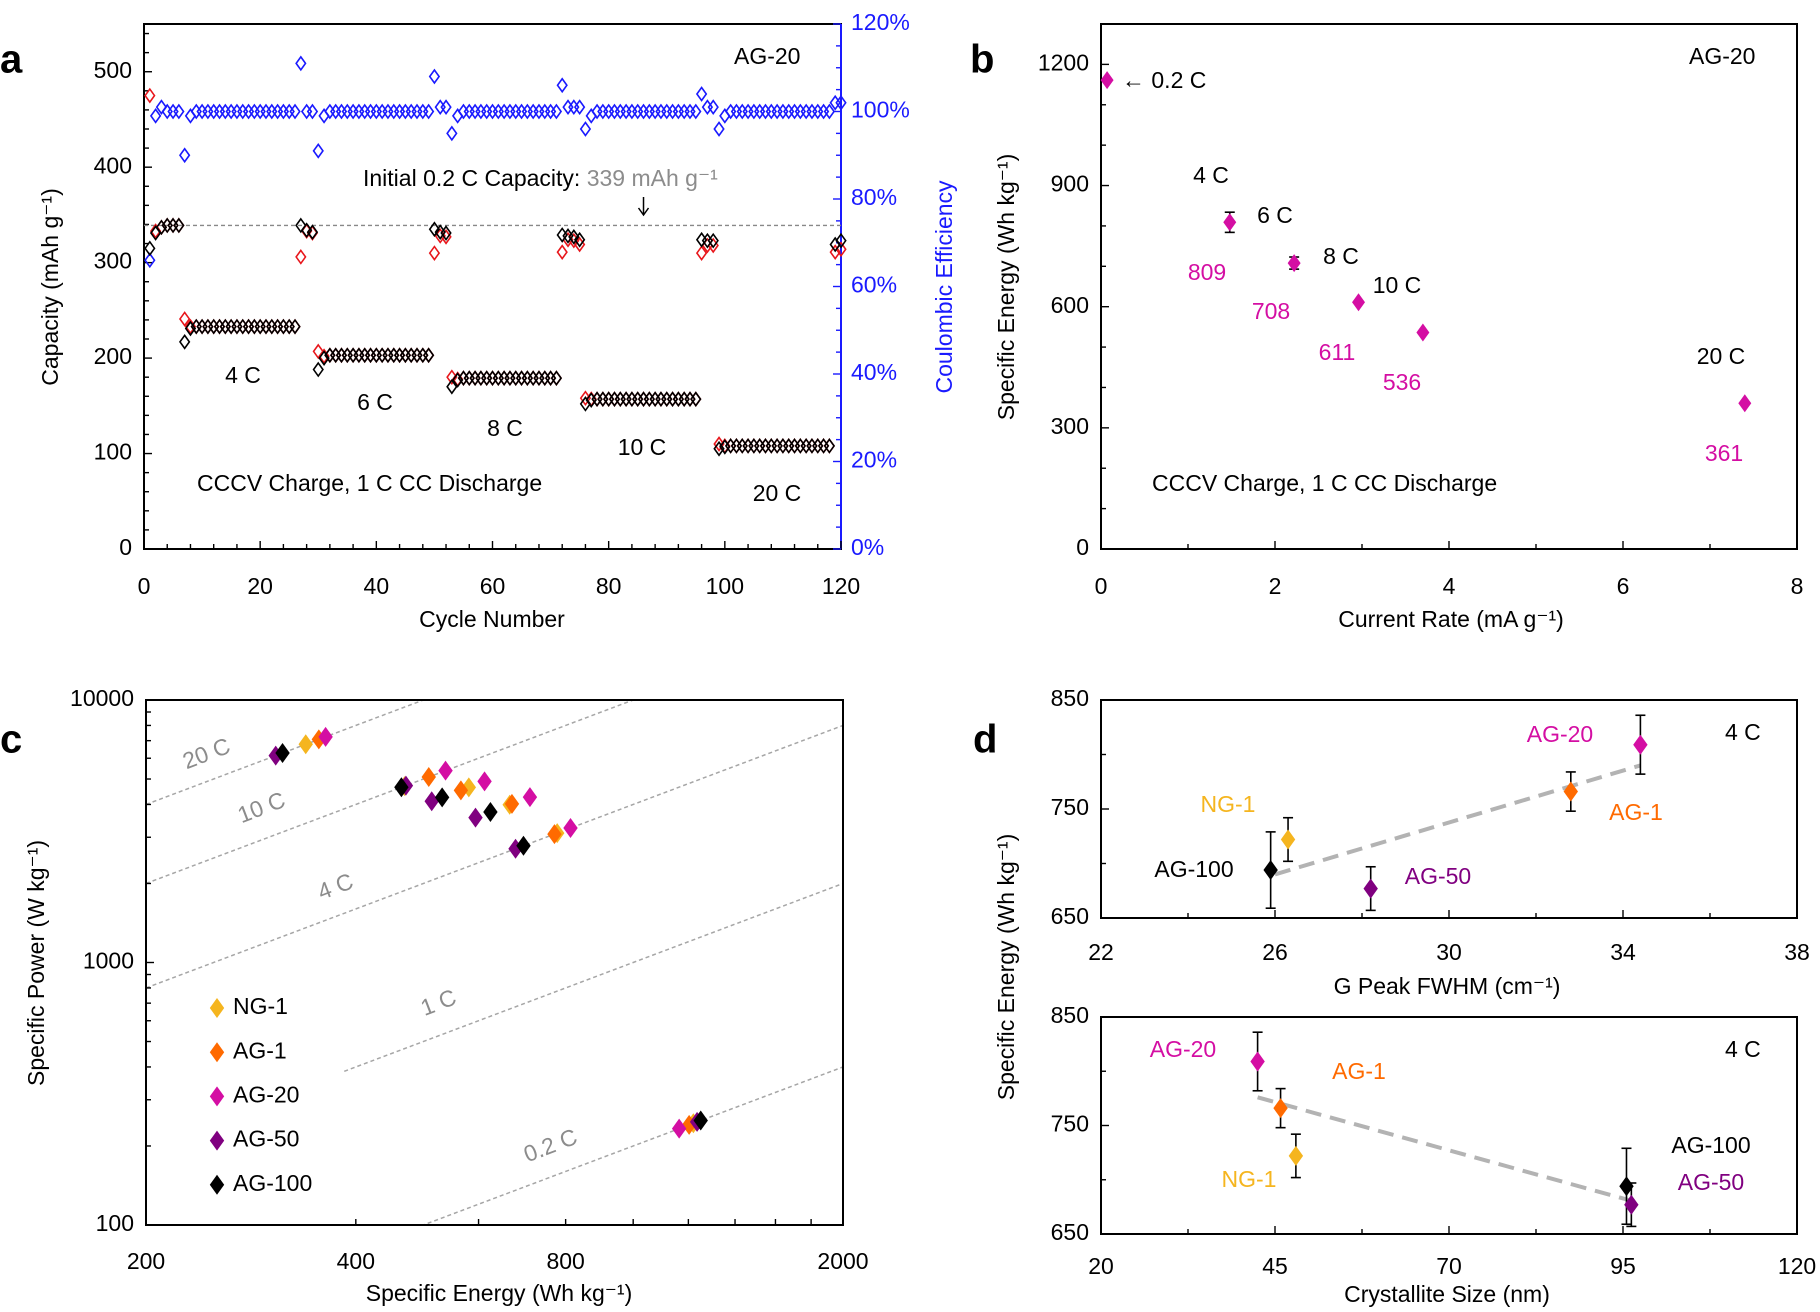  Describe the element at coordinates (1275, 1266) in the screenshot. I see `x-tick-label: 45` at that location.